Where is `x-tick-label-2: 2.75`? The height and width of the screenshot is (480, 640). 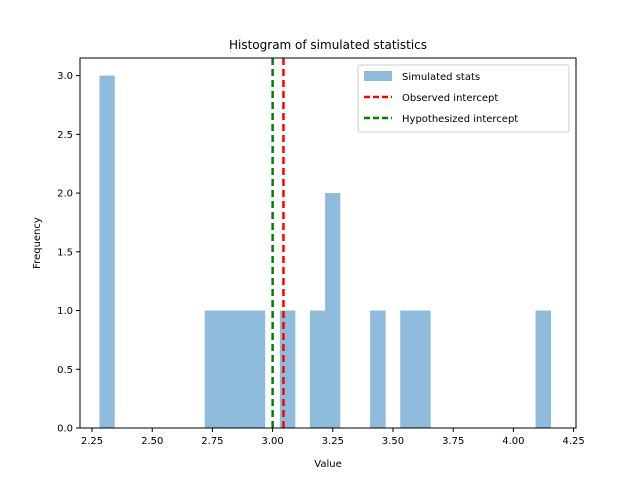 x-tick-label-2: 2.75 is located at coordinates (212, 441).